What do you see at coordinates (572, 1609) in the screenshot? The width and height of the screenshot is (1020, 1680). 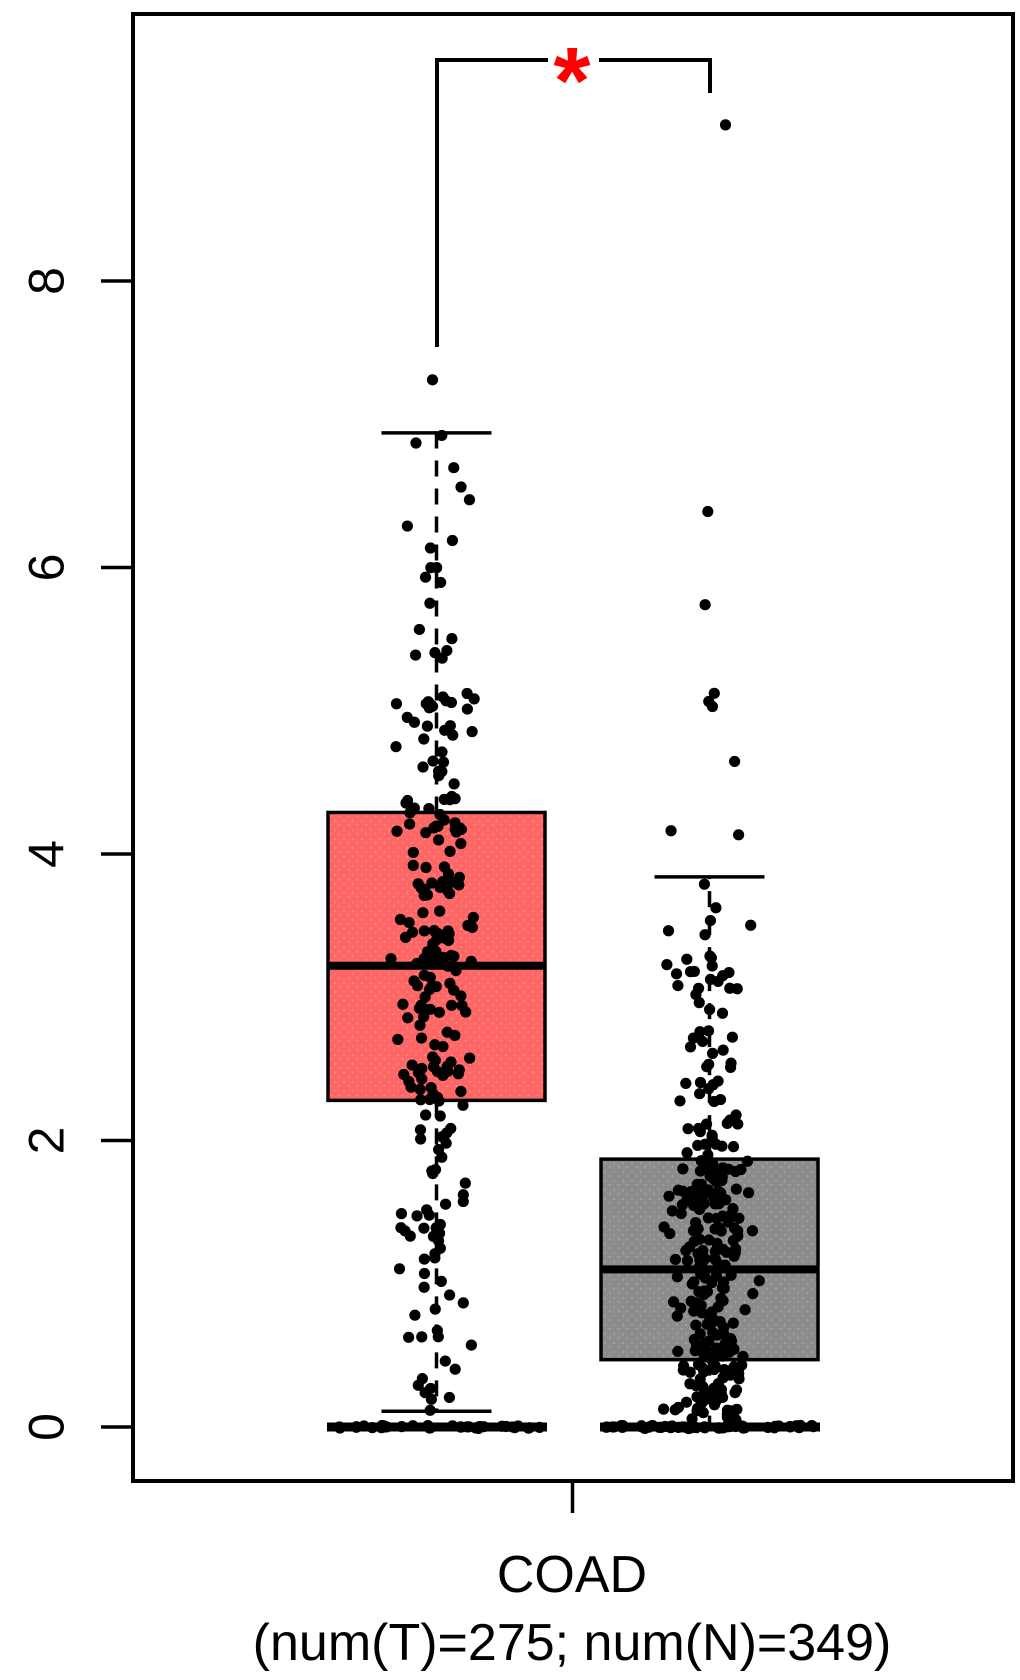 I see `x-axis-labels: COAD (num(T)=275; num(N)=349)` at bounding box center [572, 1609].